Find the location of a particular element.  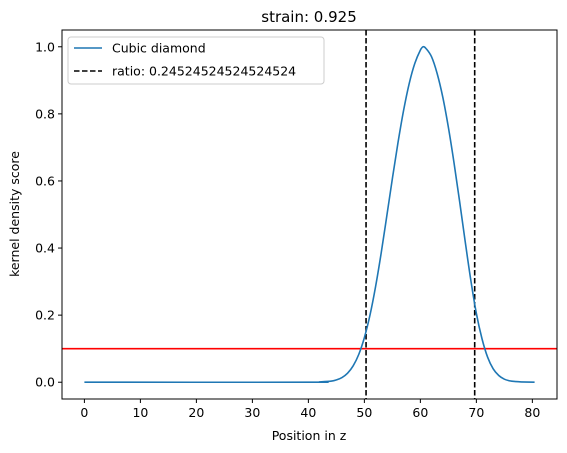

y-tick-label: 0.2 is located at coordinates (45, 315).